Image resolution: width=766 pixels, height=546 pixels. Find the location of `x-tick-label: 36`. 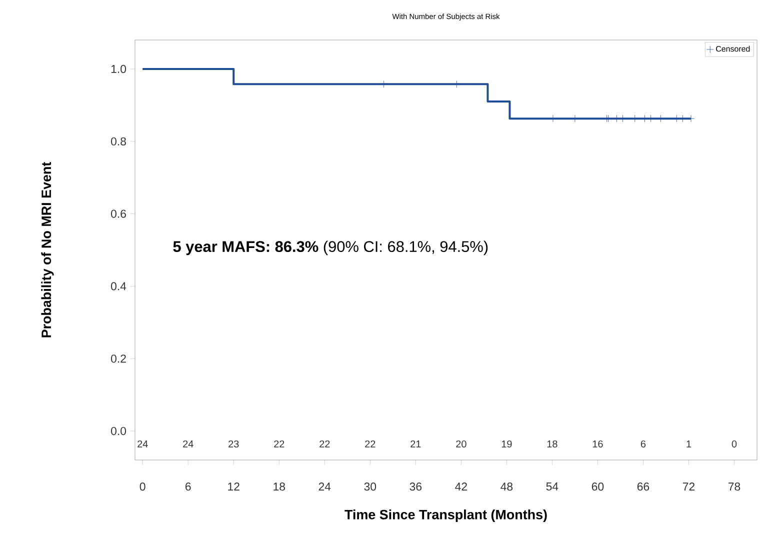

x-tick-label: 36 is located at coordinates (416, 486).